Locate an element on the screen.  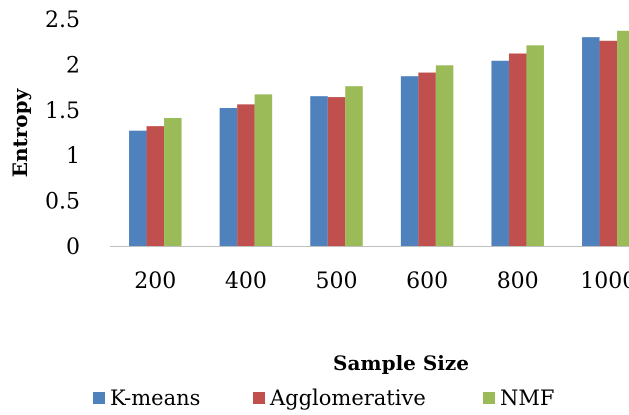
x-tick-label: 200 is located at coordinates (155, 281).